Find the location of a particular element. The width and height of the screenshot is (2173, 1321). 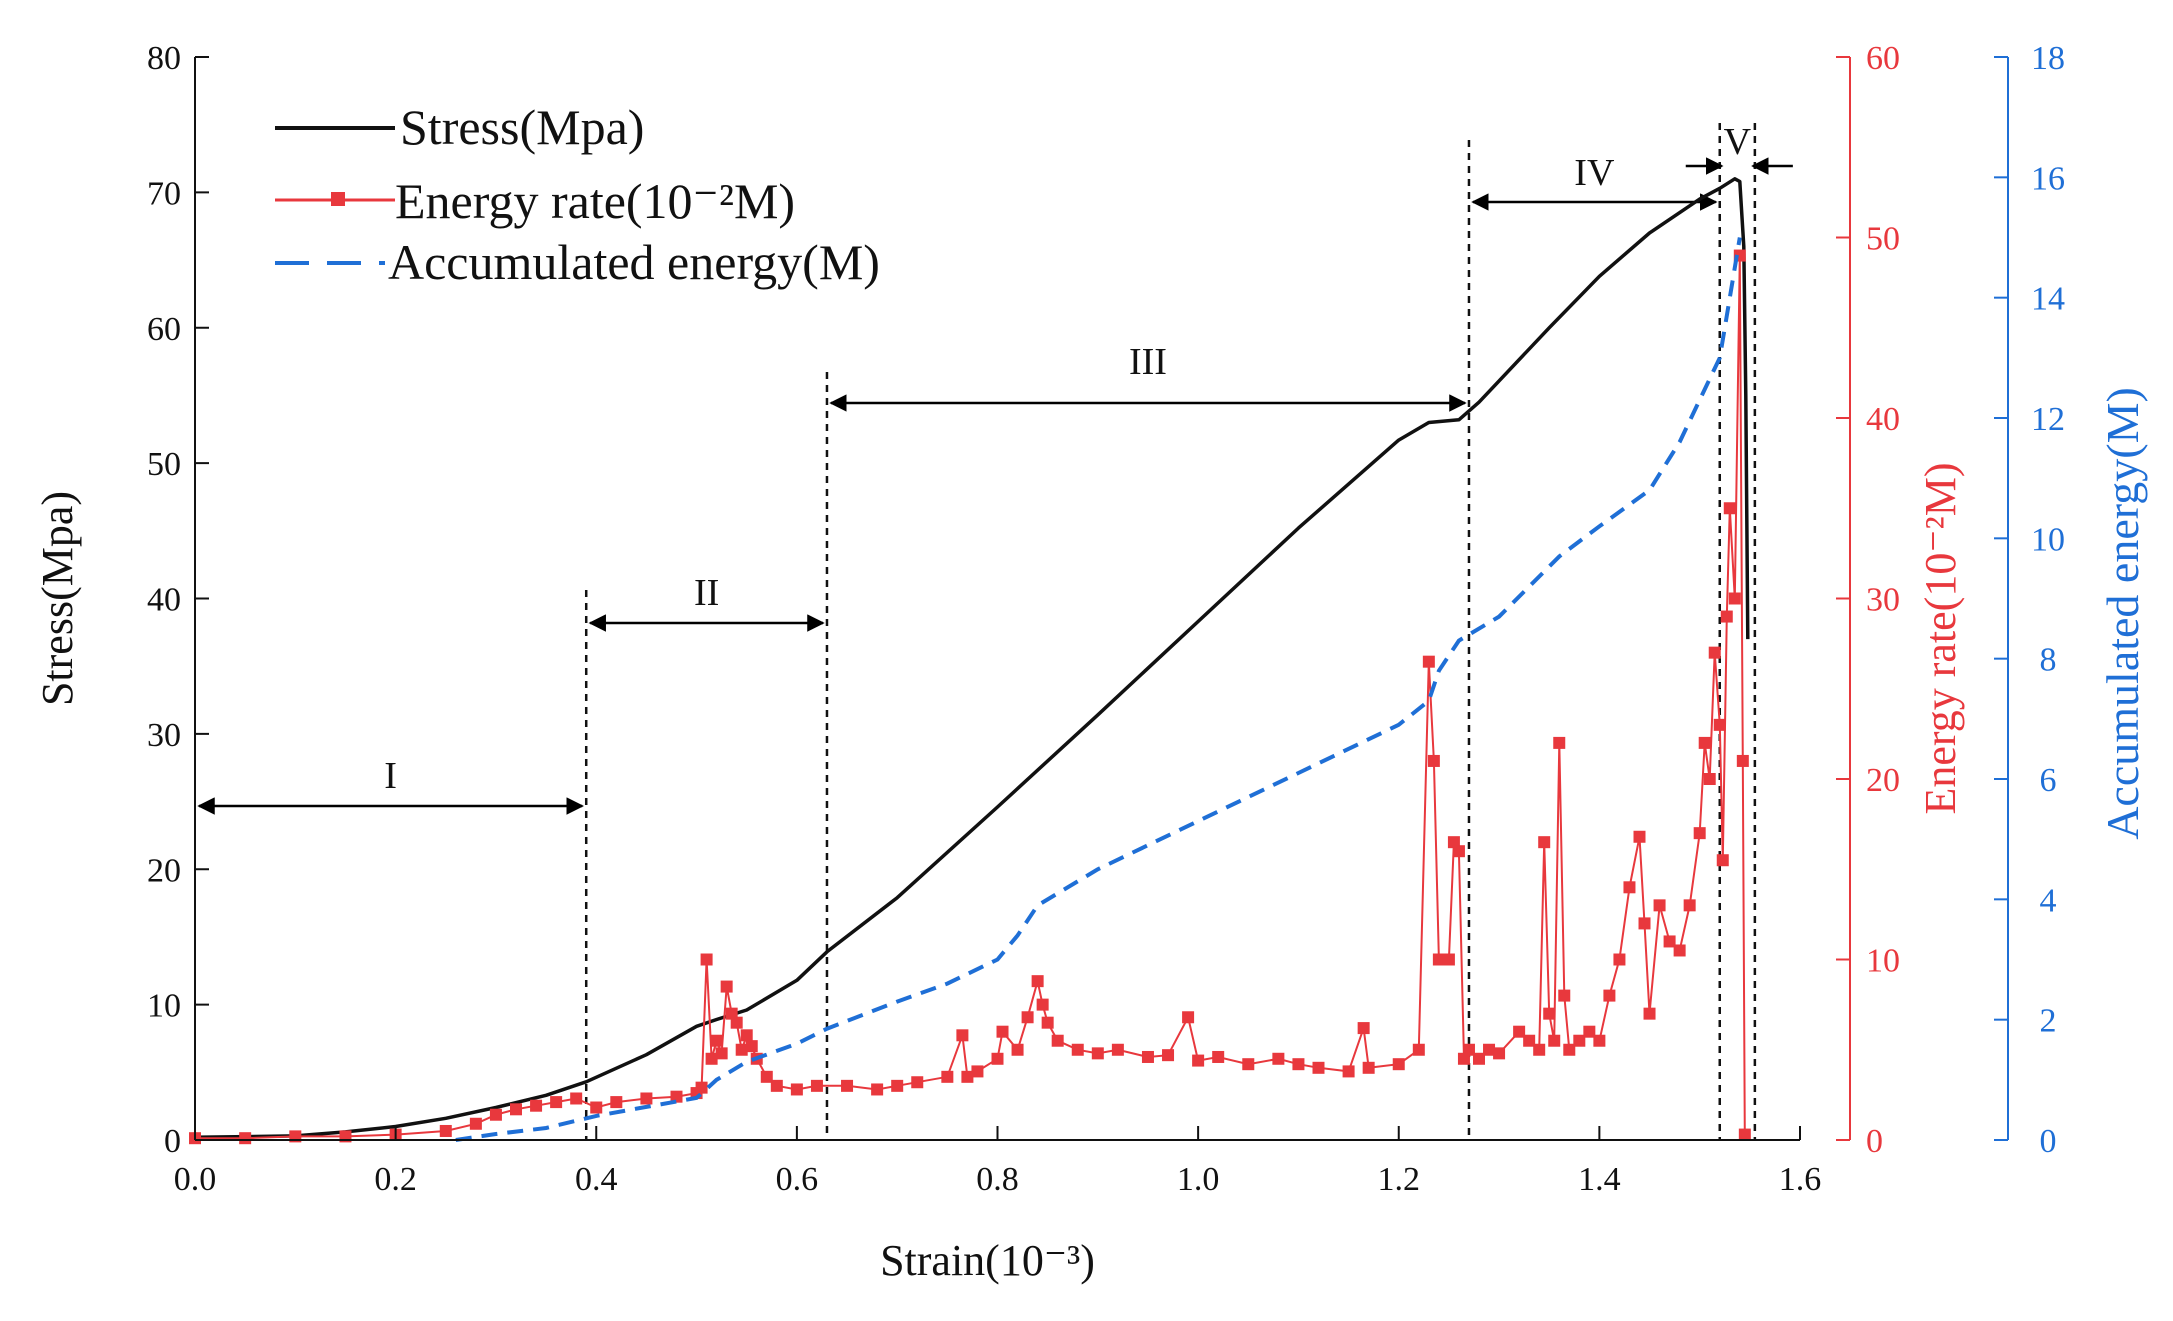

accumulated-tick-label: 4 is located at coordinates (2048, 900).